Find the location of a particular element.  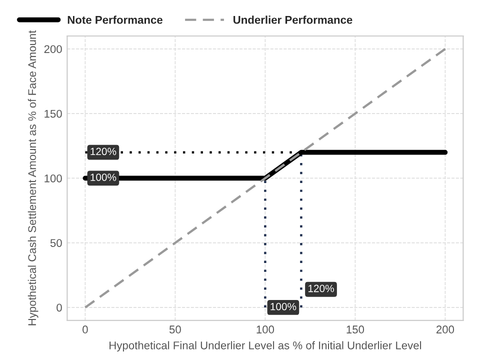

x-tick-label: 0 is located at coordinates (85, 330).